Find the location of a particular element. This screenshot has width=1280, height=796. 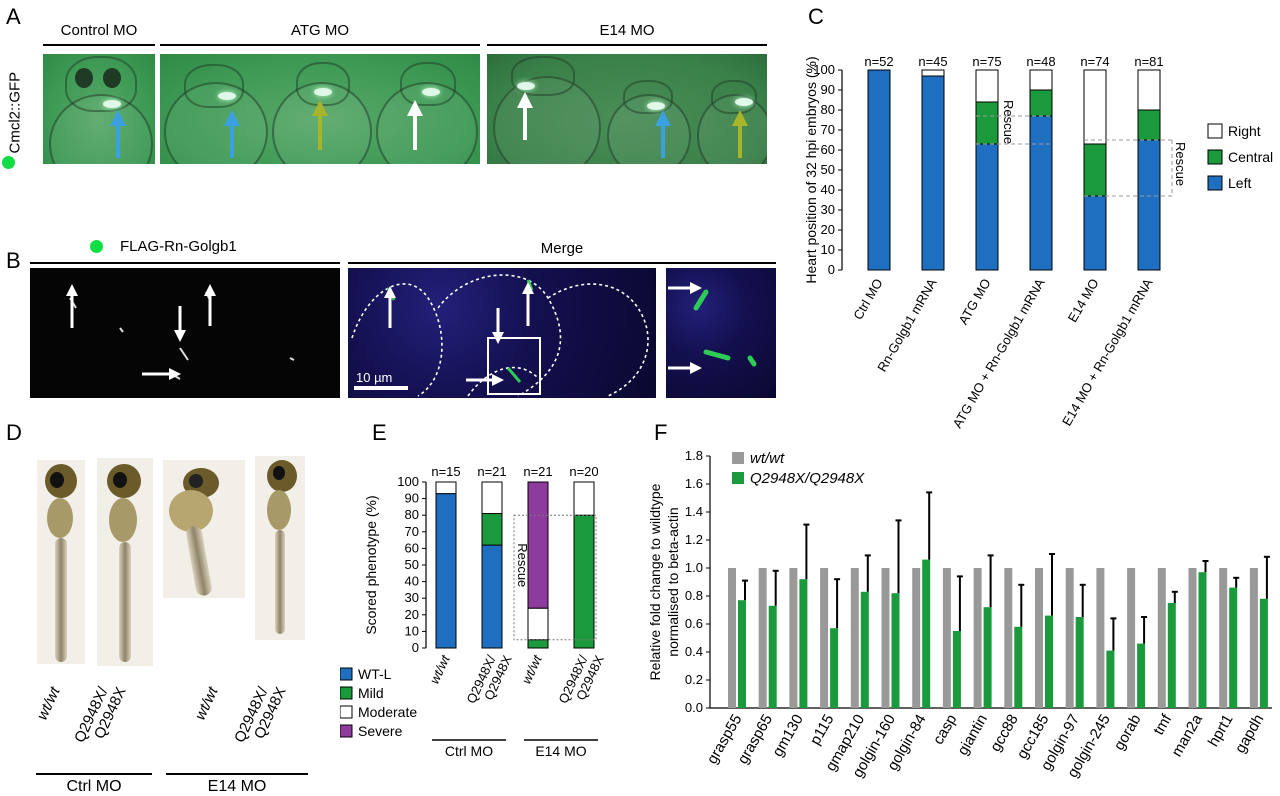

panel-d-group-e14: E14 MO is located at coordinates (237, 786).